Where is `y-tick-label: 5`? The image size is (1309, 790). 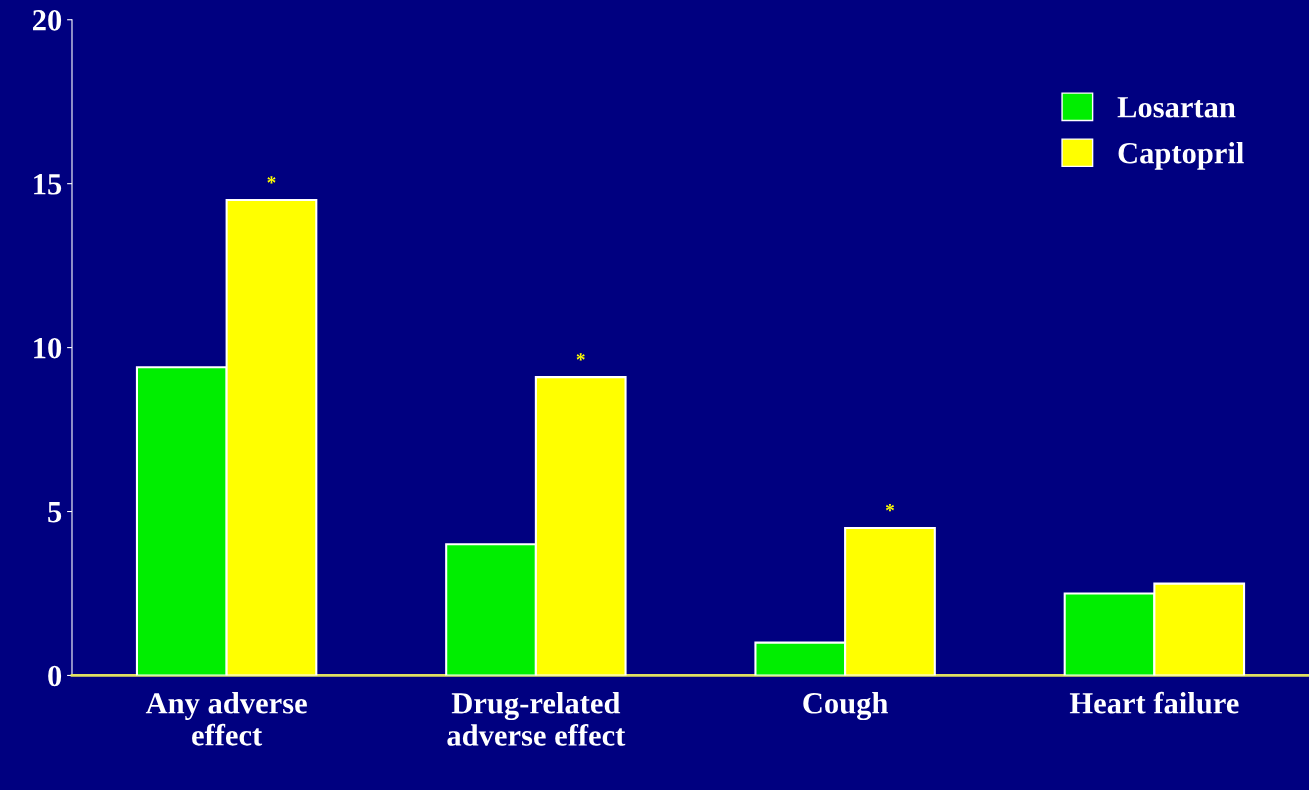 y-tick-label: 5 is located at coordinates (55, 512).